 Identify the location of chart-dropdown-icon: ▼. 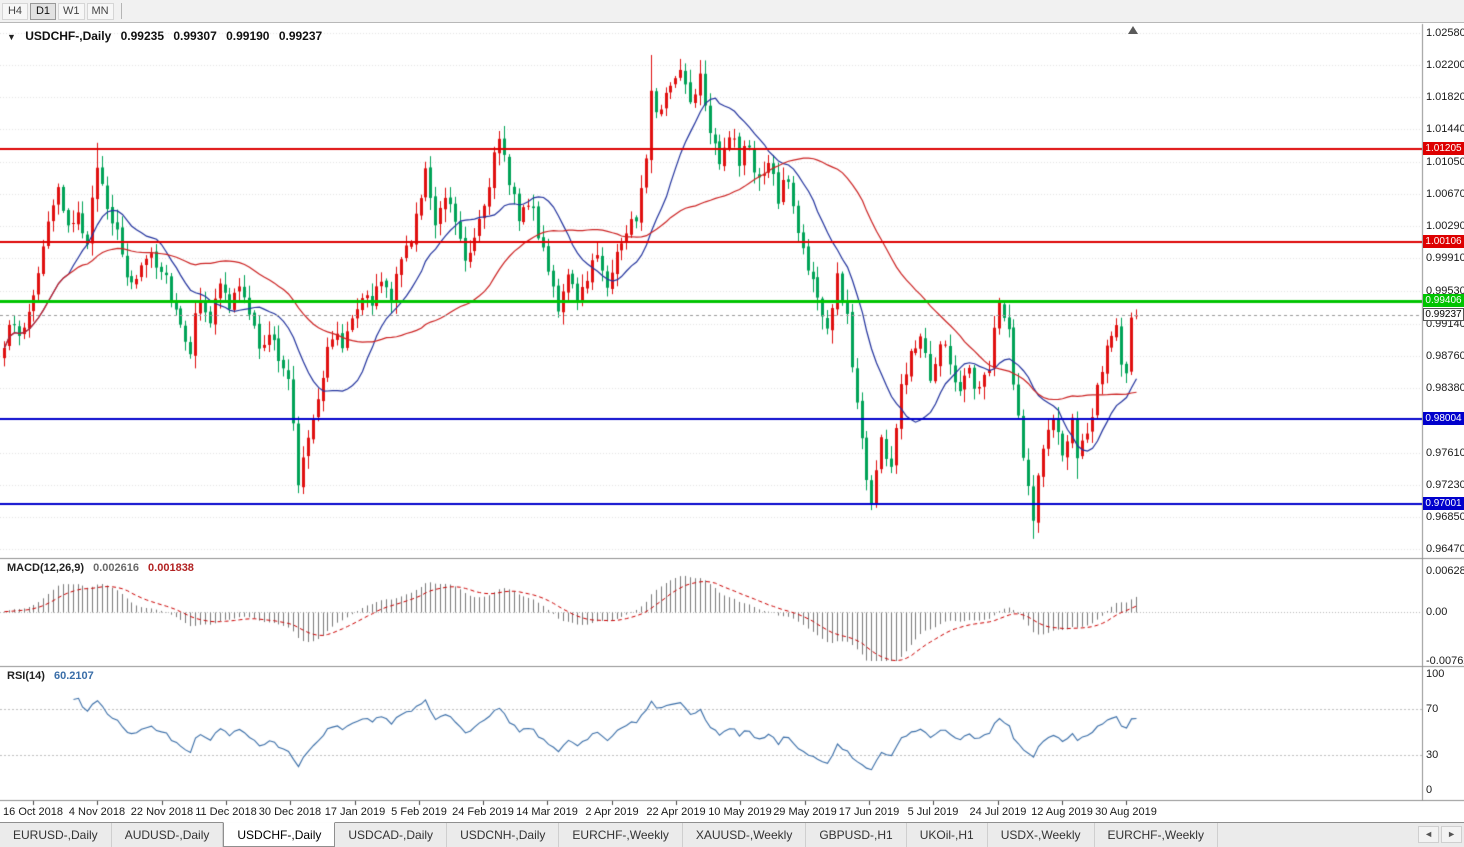
(11, 37).